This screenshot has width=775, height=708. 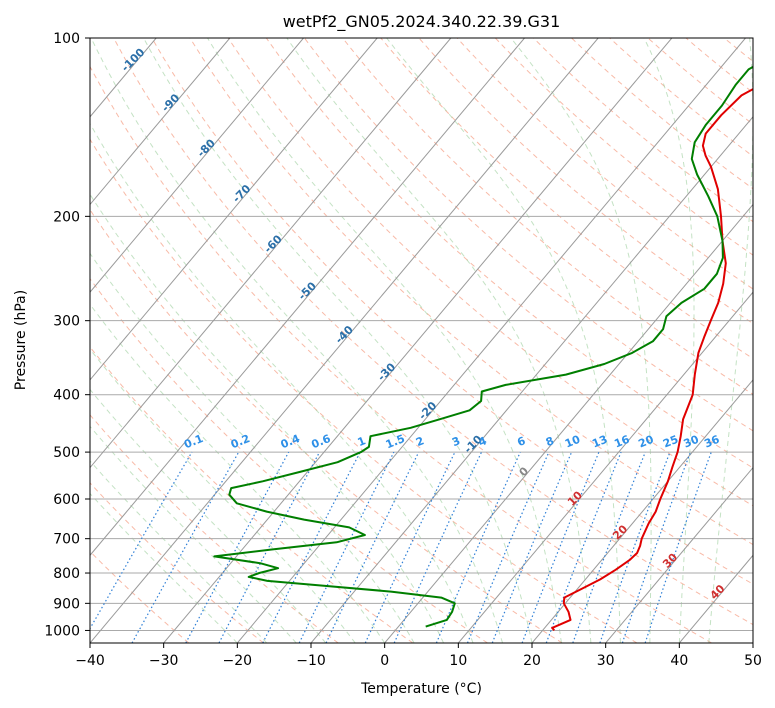 What do you see at coordinates (606, 661) in the screenshot?
I see `x-tick-label: 30` at bounding box center [606, 661].